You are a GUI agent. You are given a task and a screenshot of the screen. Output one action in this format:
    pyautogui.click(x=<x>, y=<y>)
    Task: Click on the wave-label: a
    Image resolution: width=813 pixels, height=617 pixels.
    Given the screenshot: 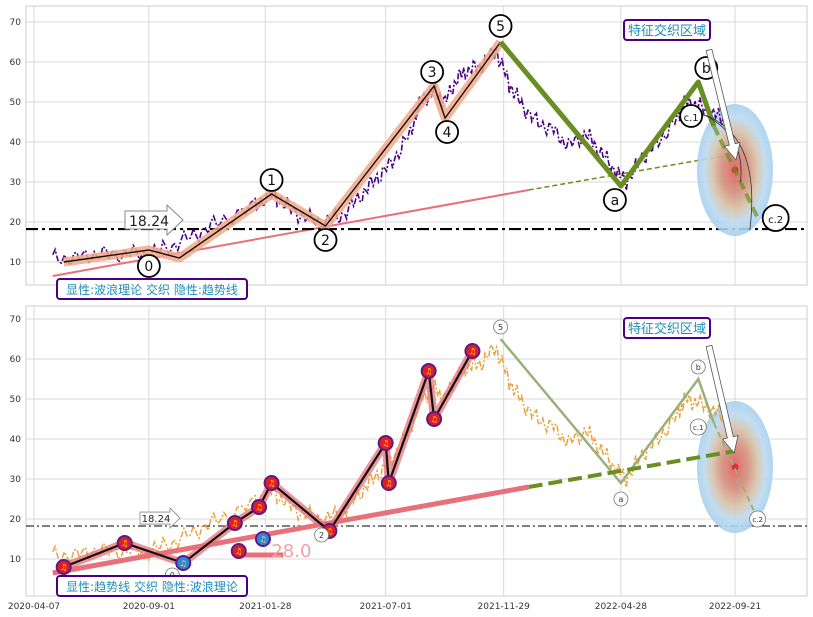 What is the action you would take?
    pyautogui.click(x=615, y=201)
    